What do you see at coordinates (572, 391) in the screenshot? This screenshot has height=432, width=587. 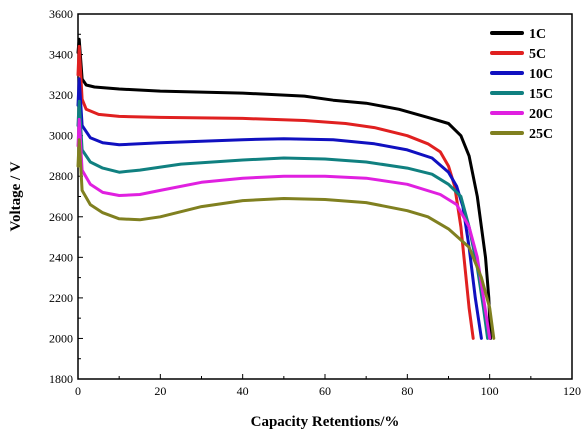 I see `x-tick-label: 120` at bounding box center [572, 391].